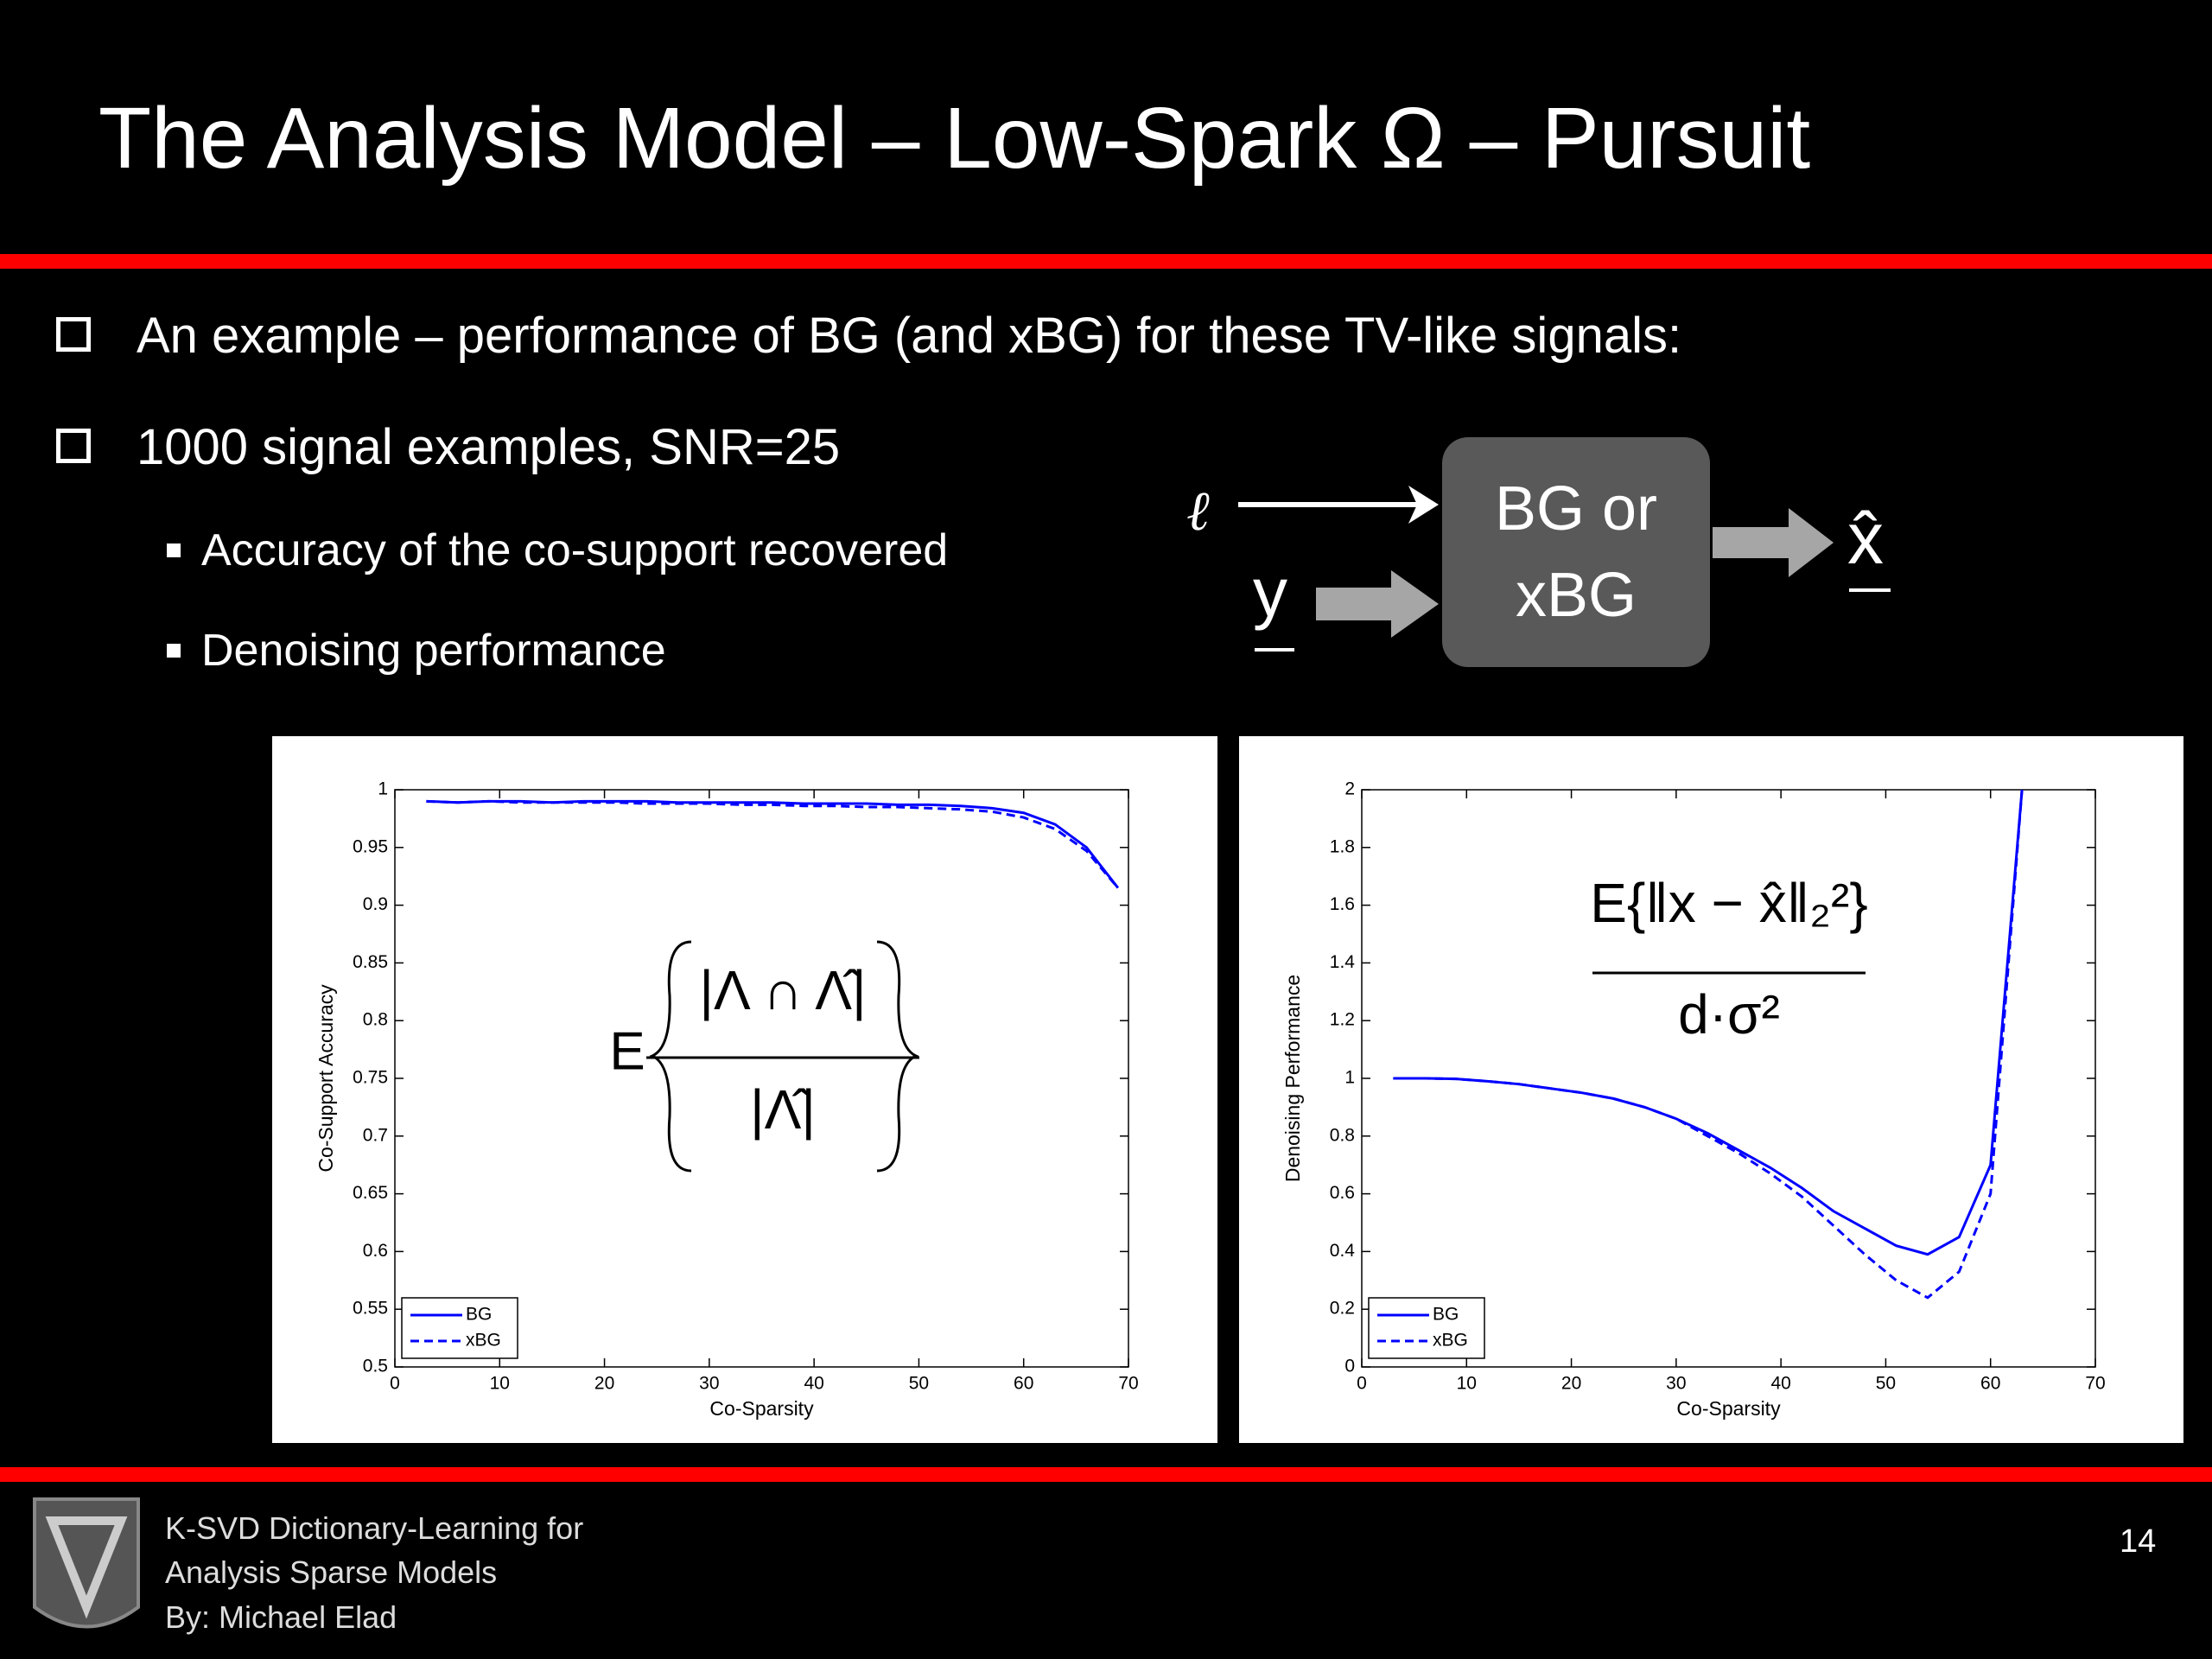  I want to click on footer-text: K-SVD Dictionary-Learning for, so click(374, 1528).